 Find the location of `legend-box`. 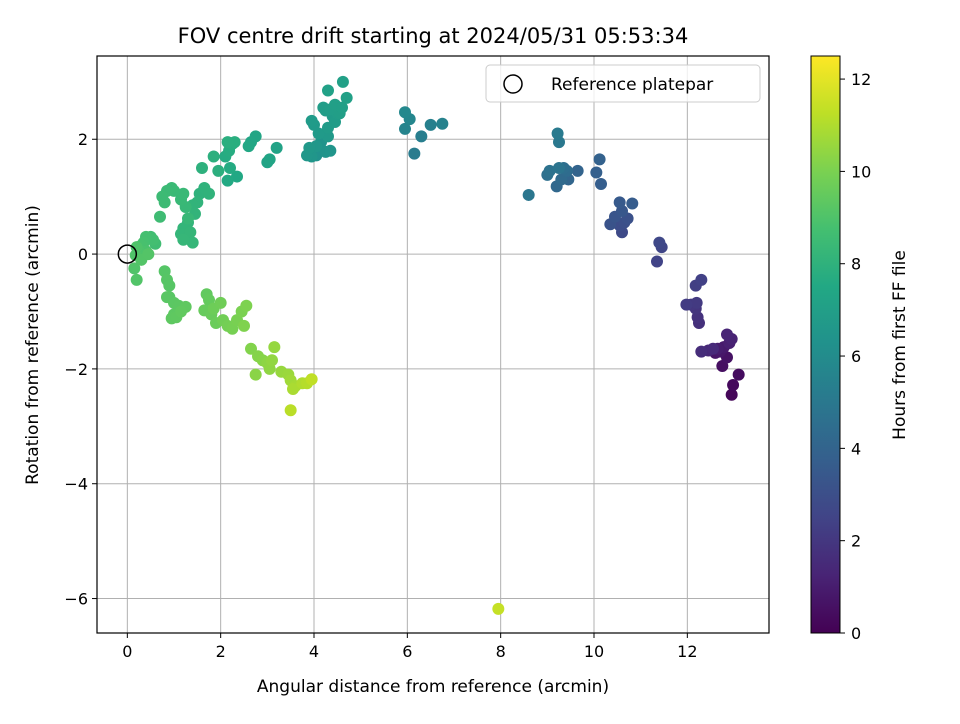

legend-box is located at coordinates (623, 83).